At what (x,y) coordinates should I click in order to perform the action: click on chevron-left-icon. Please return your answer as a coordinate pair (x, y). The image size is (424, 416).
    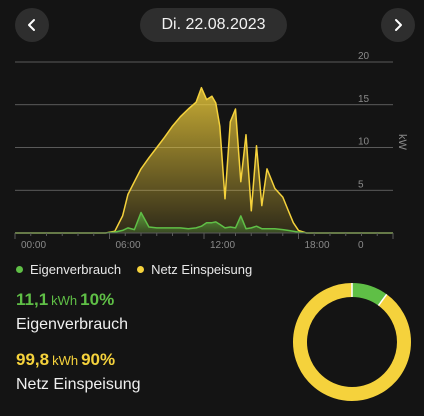
    Looking at the image, I should click on (31, 25).